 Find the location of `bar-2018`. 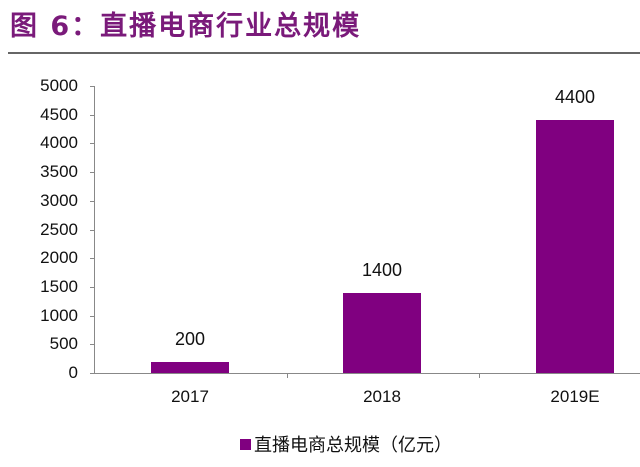

bar-2018 is located at coordinates (382, 332).